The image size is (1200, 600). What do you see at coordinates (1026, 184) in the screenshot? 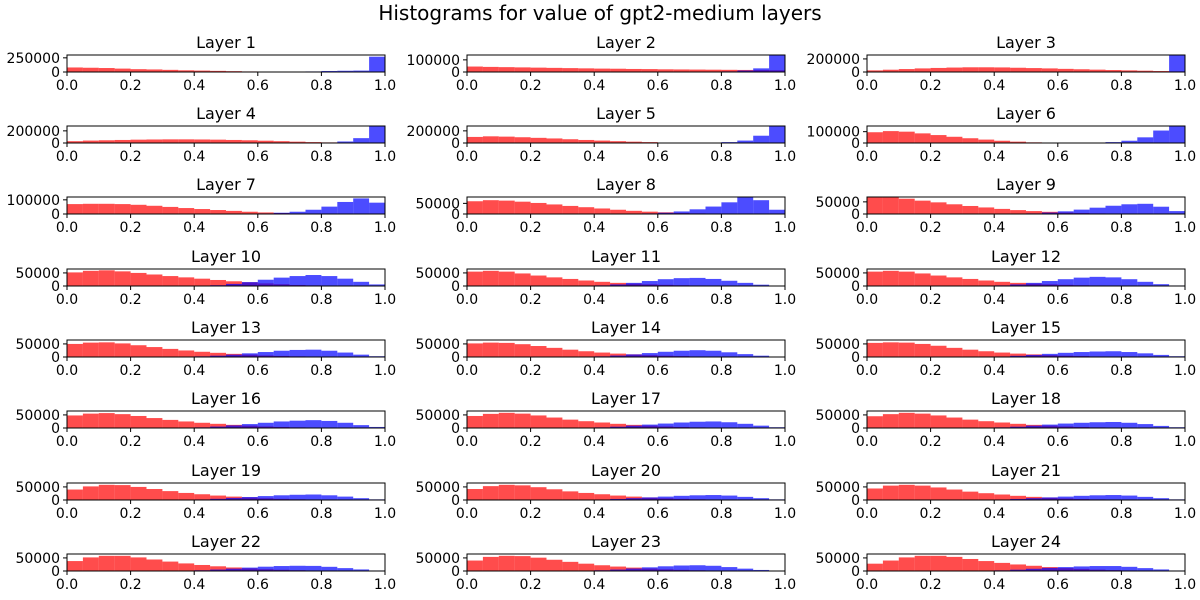
I see `panel-title: Layer 9` at bounding box center [1026, 184].